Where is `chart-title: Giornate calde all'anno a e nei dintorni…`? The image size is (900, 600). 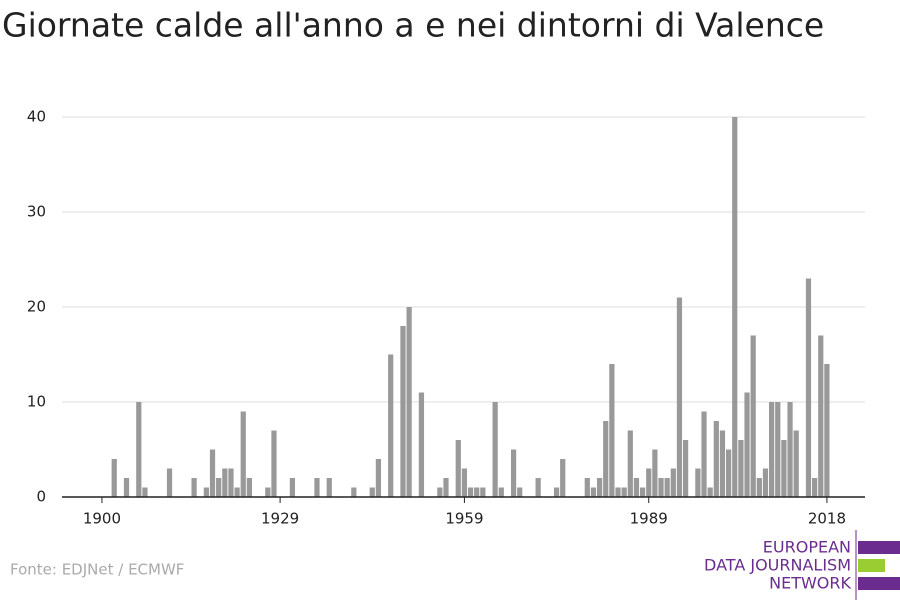
chart-title: Giornate calde all'anno a e nei dintorni… is located at coordinates (413, 25).